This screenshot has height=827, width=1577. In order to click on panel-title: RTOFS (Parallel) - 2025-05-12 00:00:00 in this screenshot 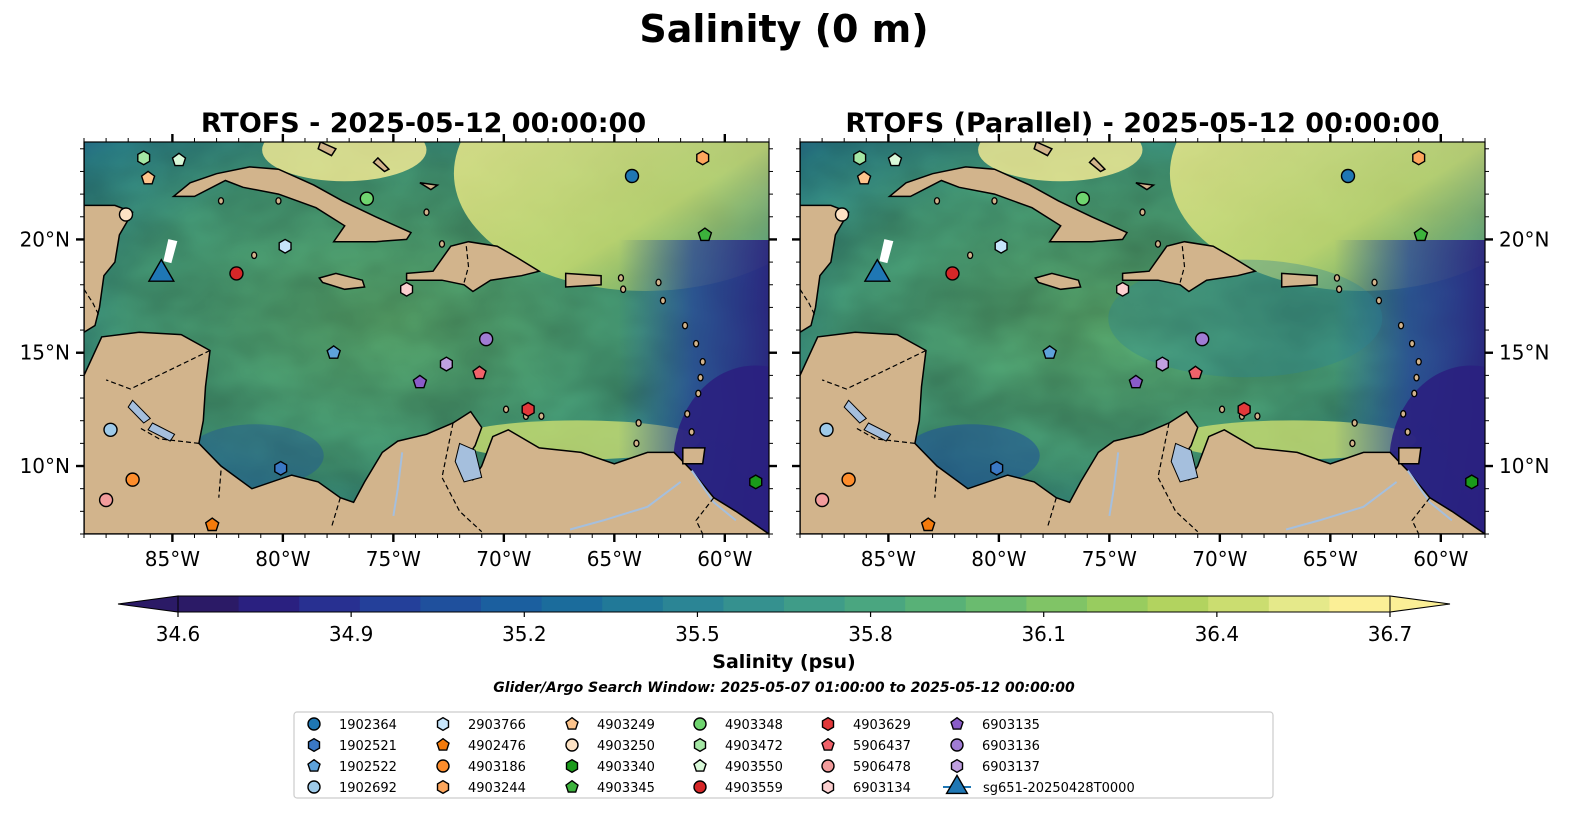, I will do `click(1142, 123)`.